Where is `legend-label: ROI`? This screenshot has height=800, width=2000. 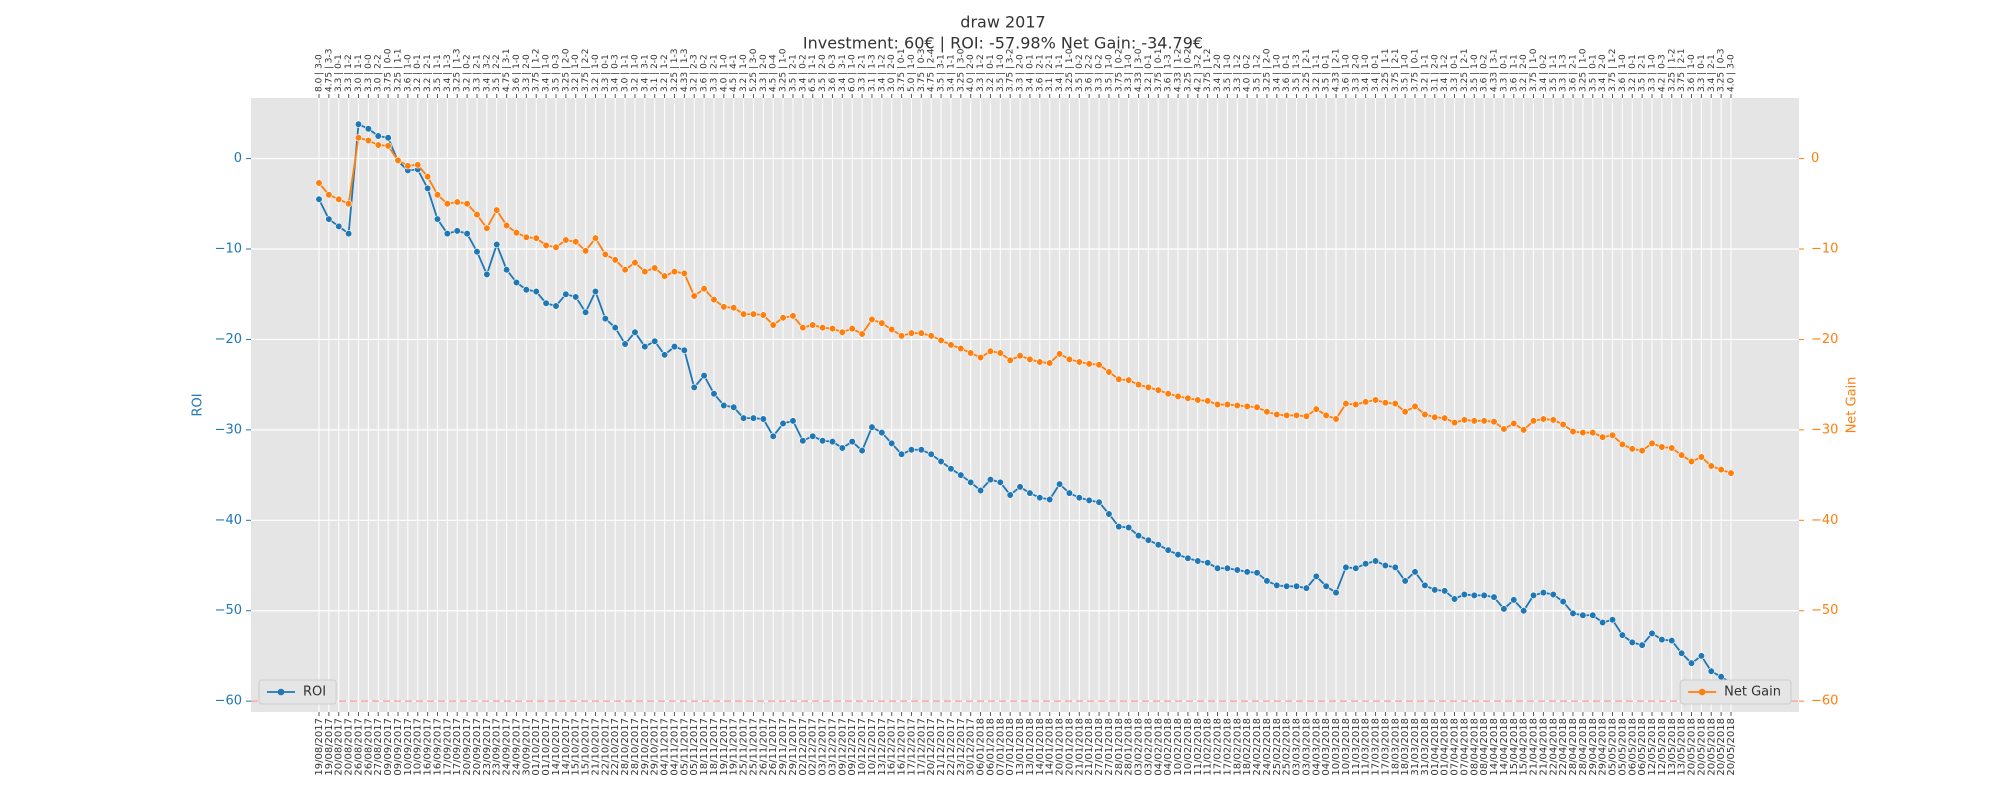
legend-label: ROI is located at coordinates (314, 692).